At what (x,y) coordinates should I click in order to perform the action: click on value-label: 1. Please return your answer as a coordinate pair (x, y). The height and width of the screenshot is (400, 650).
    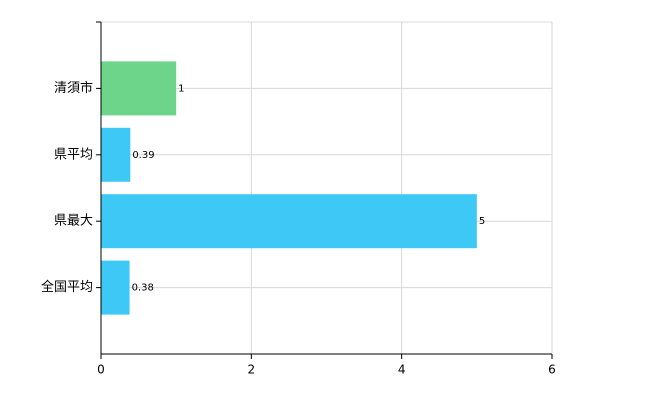
    Looking at the image, I should click on (181, 88).